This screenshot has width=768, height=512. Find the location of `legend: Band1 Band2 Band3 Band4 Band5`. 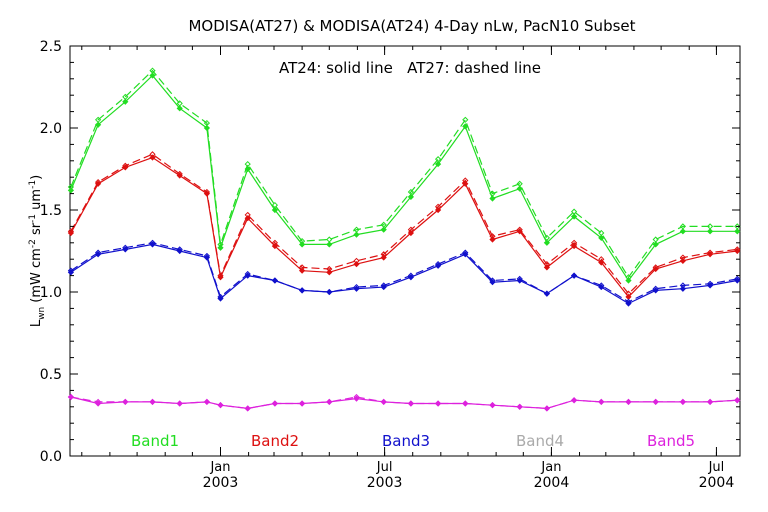

legend: Band1 Band2 Band3 Band4 Band5 is located at coordinates (413, 441).